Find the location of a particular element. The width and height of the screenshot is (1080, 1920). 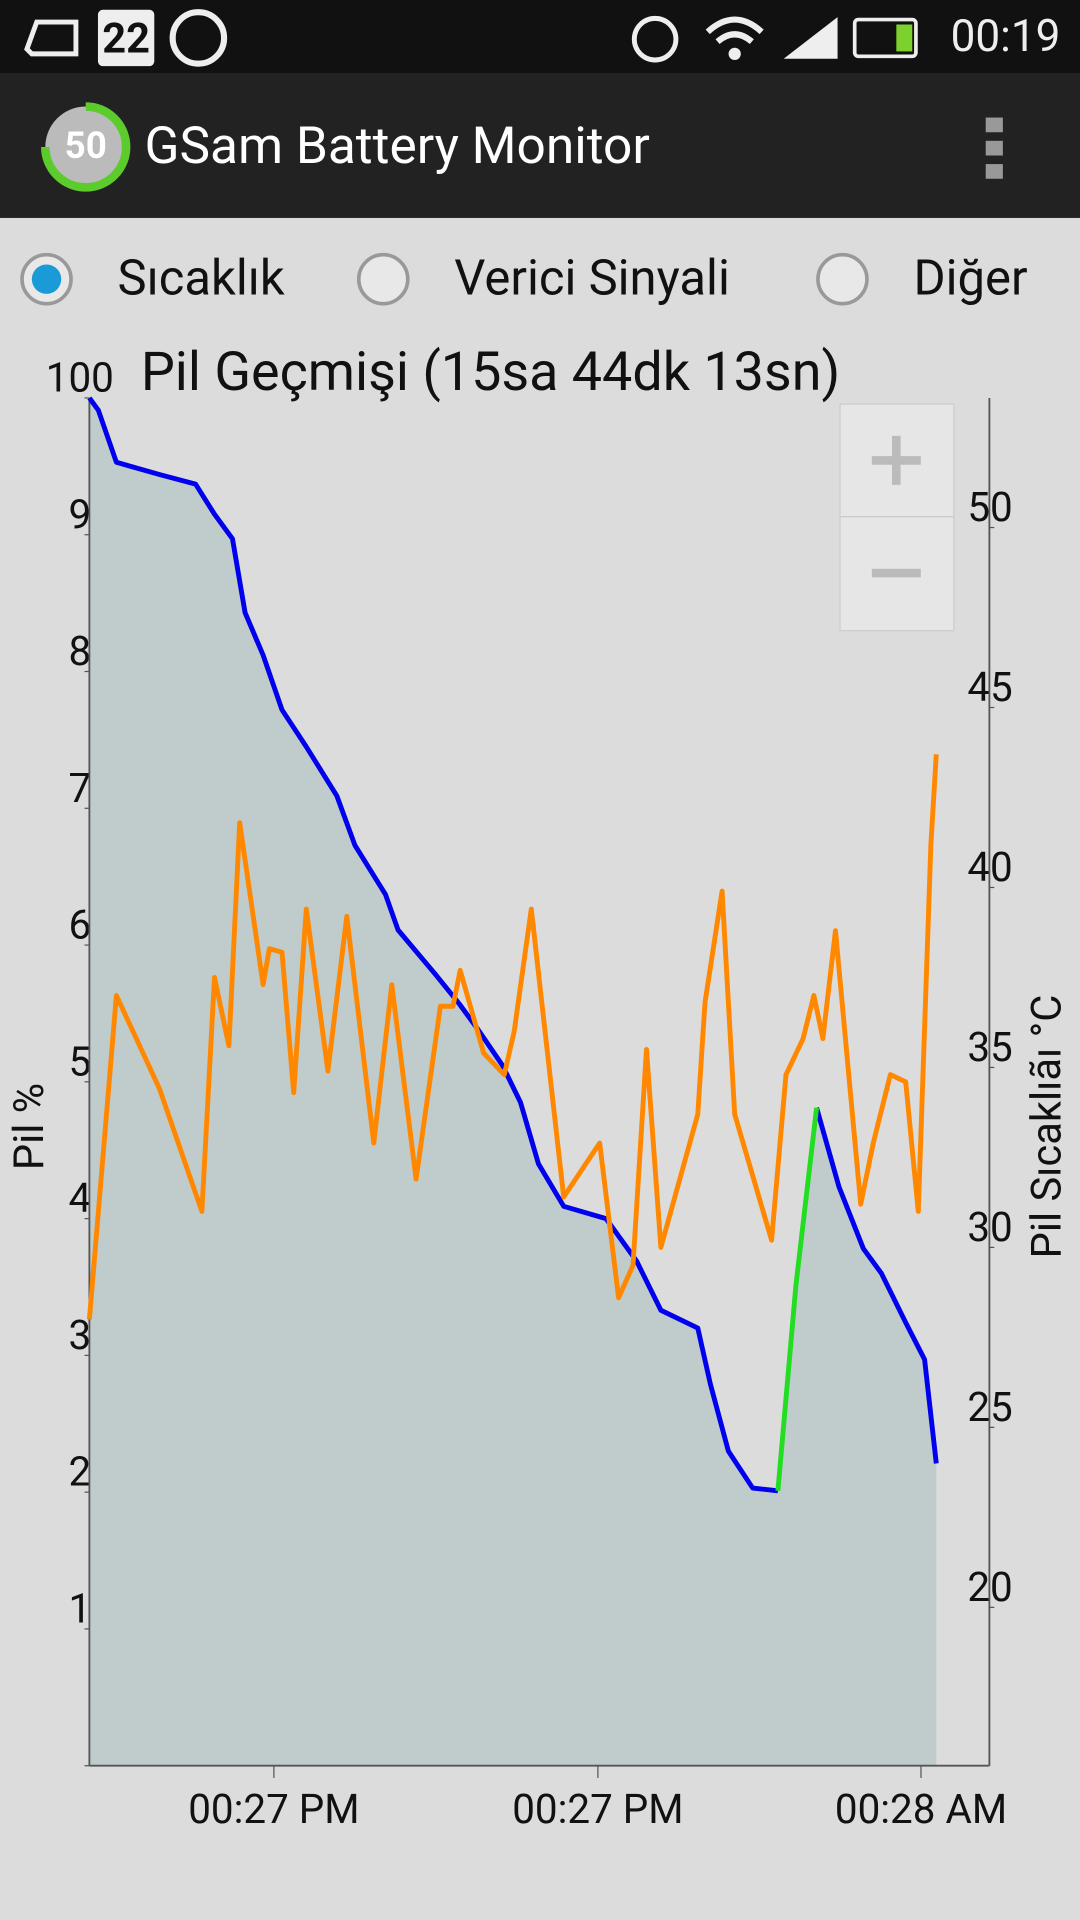

radio-selected-dot is located at coordinates (46, 279).